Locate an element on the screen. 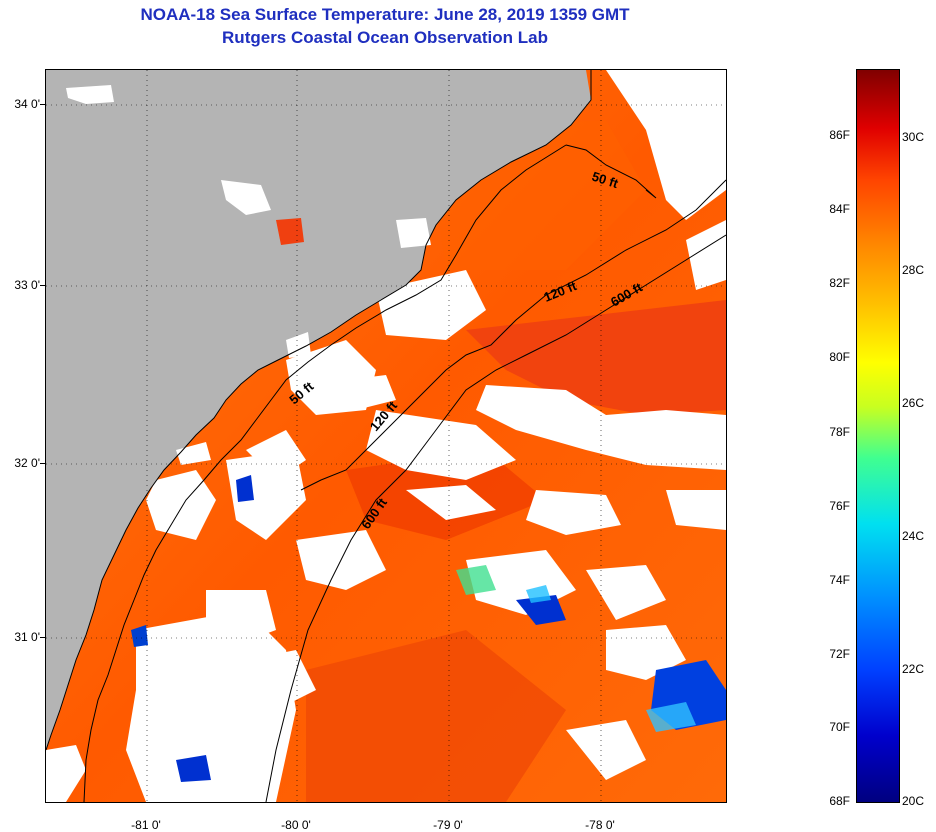 Image resolution: width=936 pixels, height=832 pixels. lat-label-32: 32 0' is located at coordinates (27, 463).